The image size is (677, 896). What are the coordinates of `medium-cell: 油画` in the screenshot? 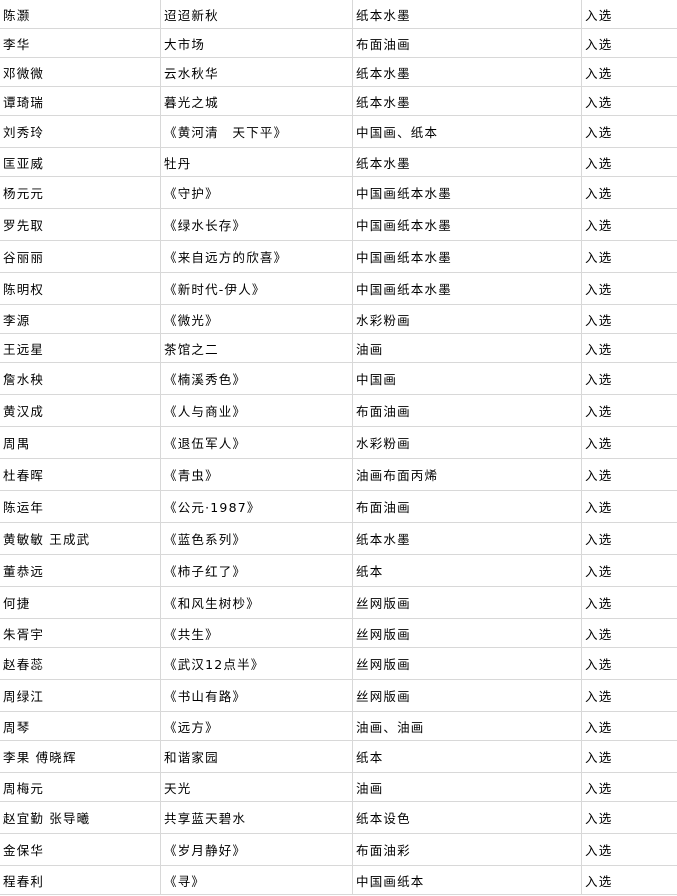 It's located at (467, 348).